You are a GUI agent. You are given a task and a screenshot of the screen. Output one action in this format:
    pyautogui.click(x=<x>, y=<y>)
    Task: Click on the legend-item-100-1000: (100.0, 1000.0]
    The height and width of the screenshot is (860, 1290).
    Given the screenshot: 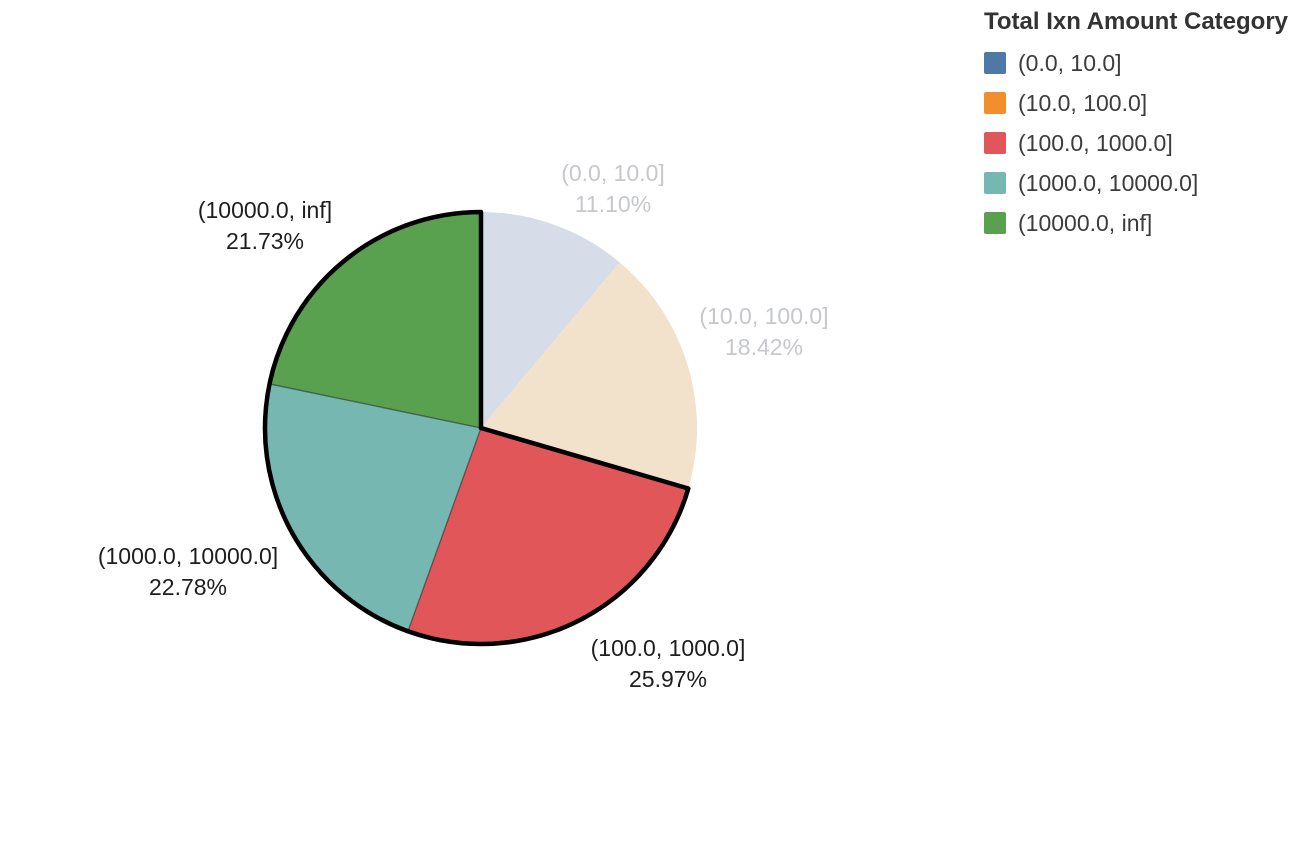 What is the action you would take?
    pyautogui.click(x=1137, y=143)
    